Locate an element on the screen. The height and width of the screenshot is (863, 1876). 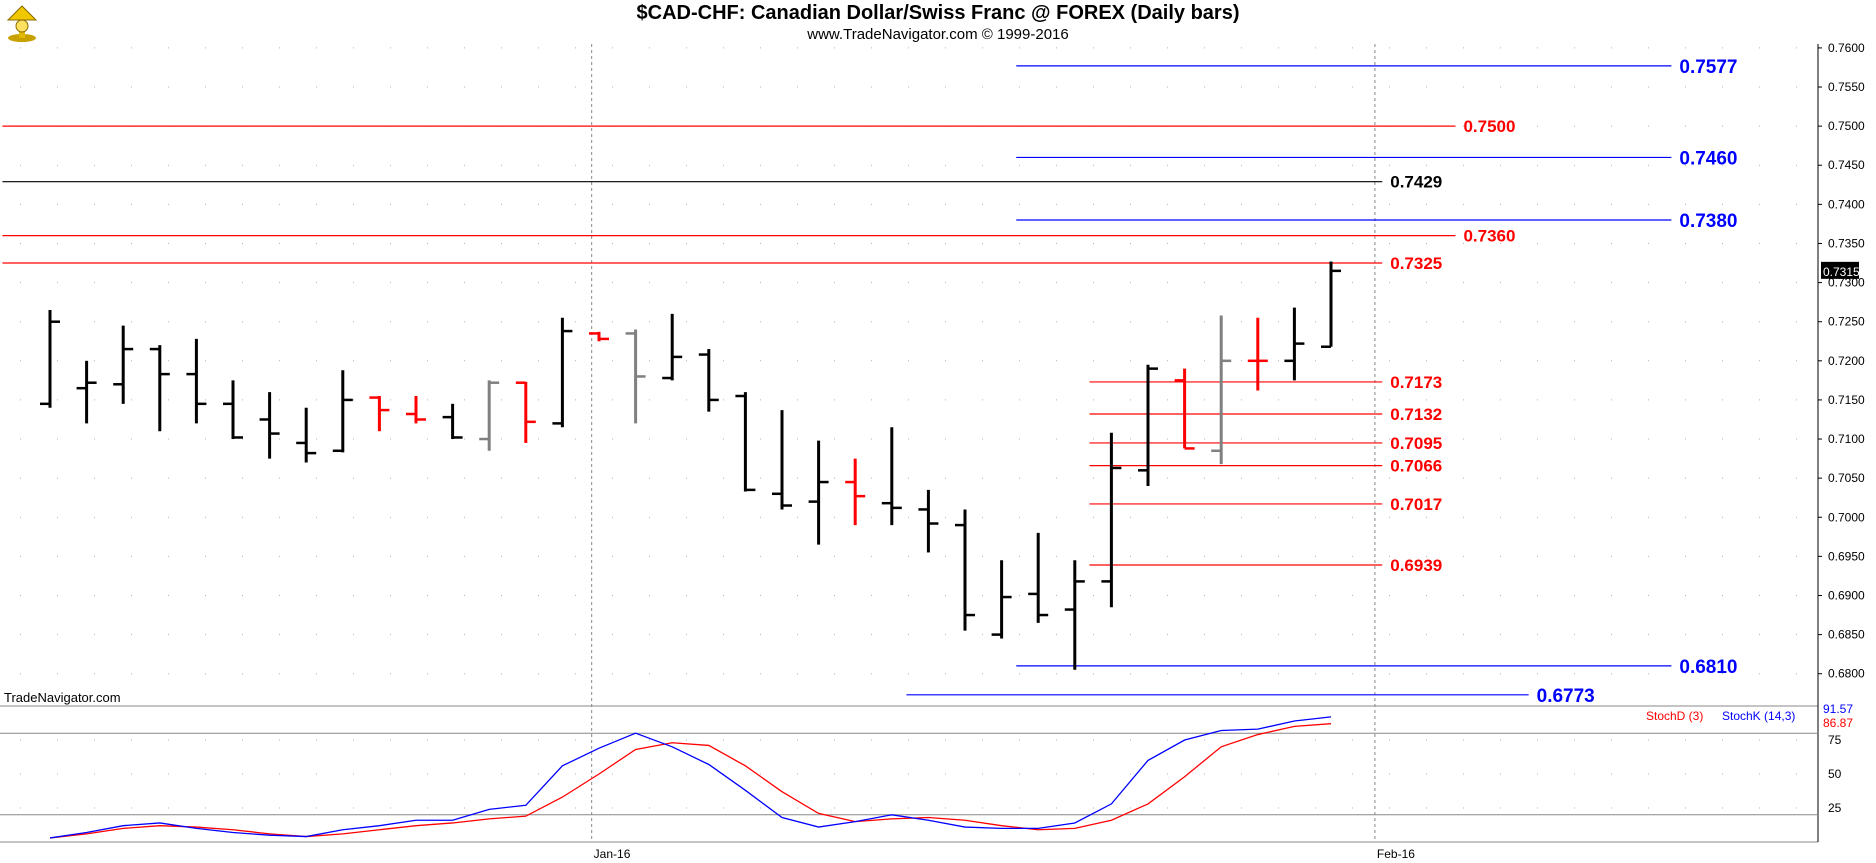
price-tick-label: 0.7150 is located at coordinates (1846, 400).